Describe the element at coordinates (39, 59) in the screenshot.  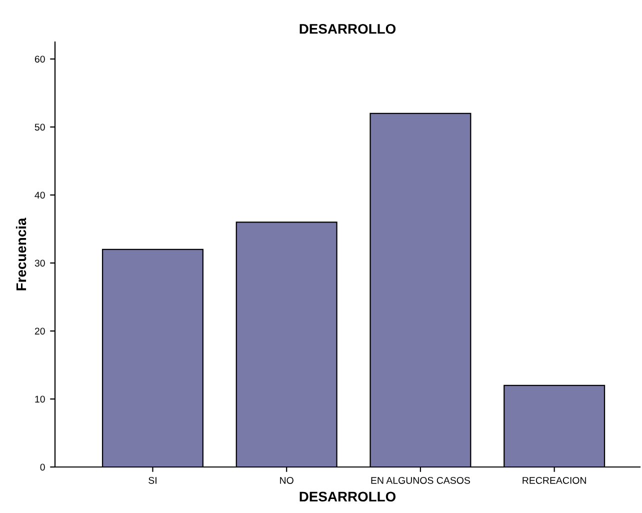
I see `y-tick-label: 60` at that location.